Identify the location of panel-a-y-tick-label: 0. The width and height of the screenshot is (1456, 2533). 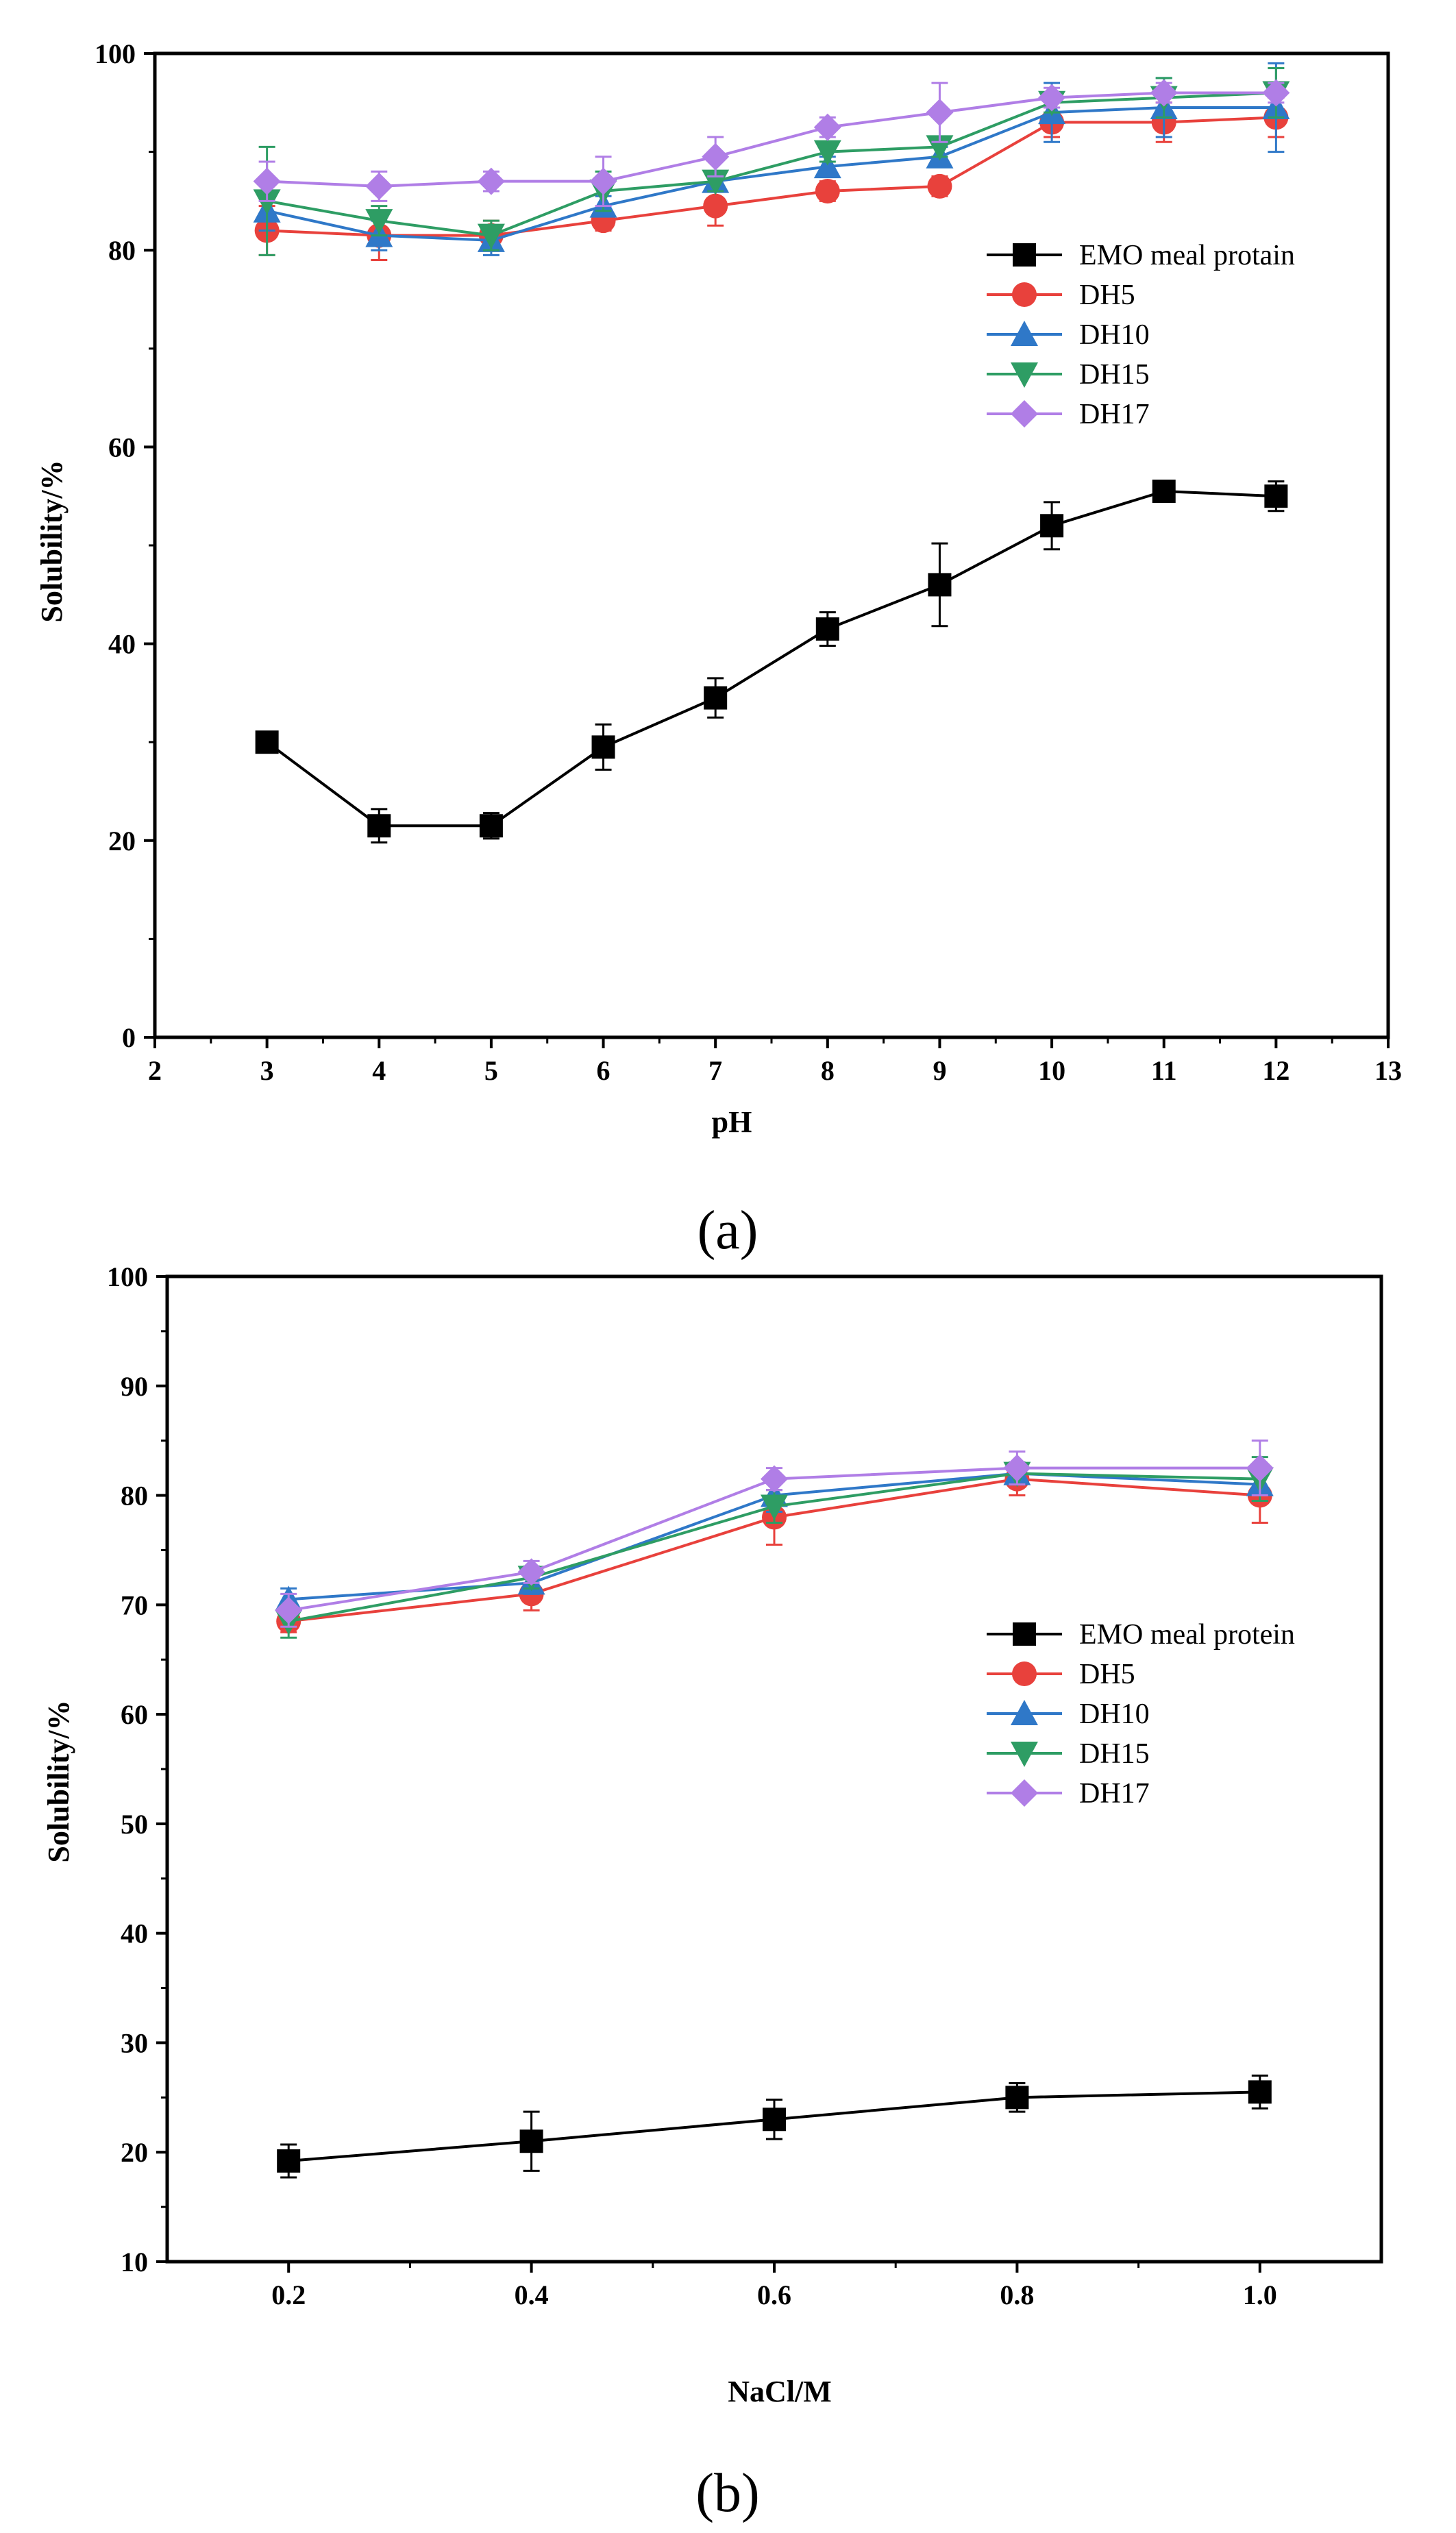
(129, 1037).